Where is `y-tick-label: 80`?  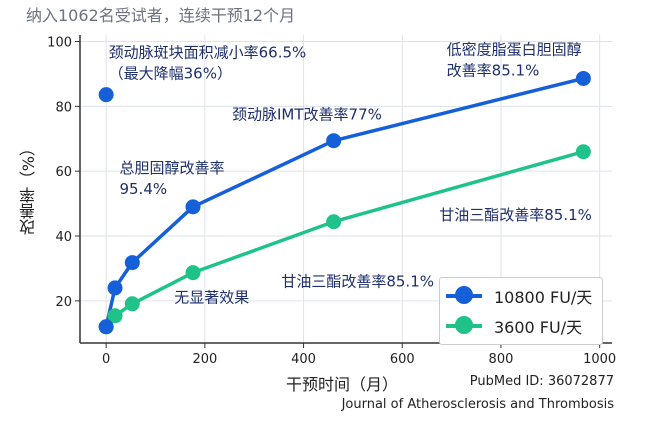
y-tick-label: 80 is located at coordinates (63, 107).